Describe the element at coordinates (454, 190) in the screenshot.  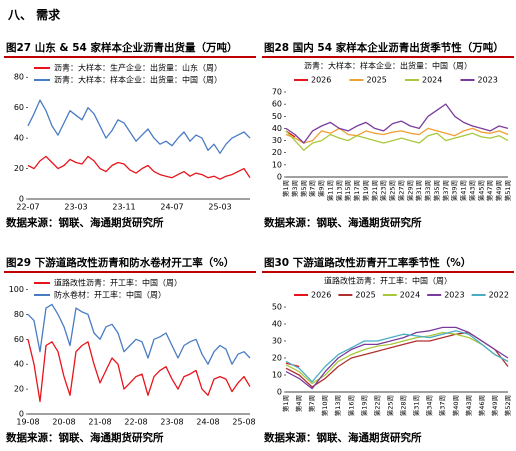
I see `x-tick-label: 第39周` at that location.